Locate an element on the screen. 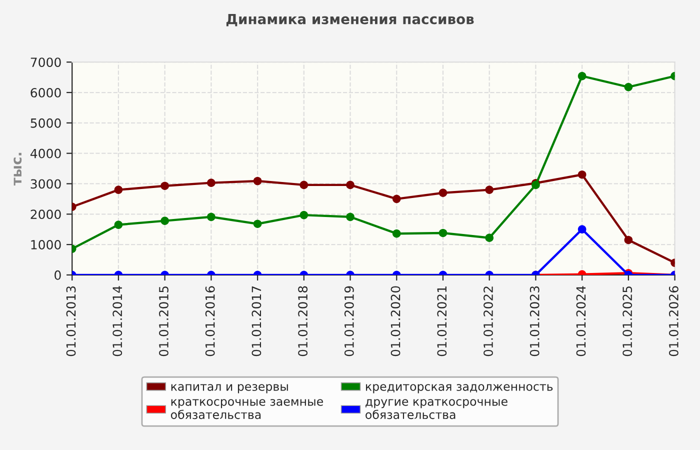 The width and height of the screenshot is (700, 450). y-tick-label: 5000 is located at coordinates (45, 123).